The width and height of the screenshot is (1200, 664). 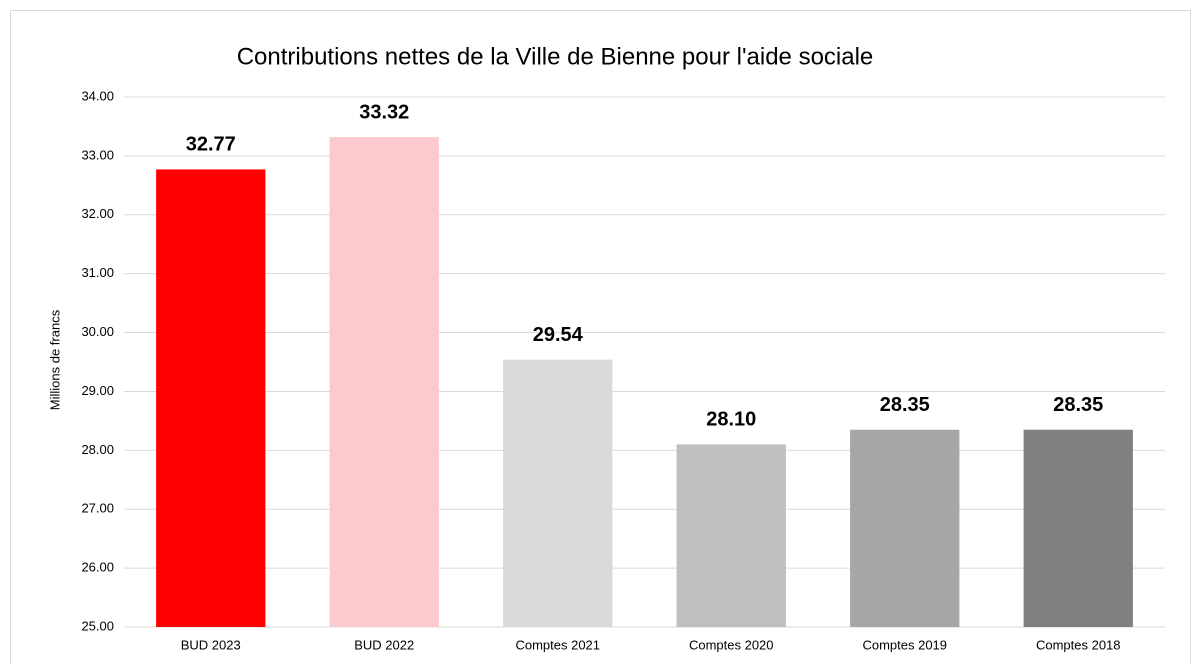 What do you see at coordinates (97, 567) in the screenshot?
I see `y-tick-label: 26.00` at bounding box center [97, 567].